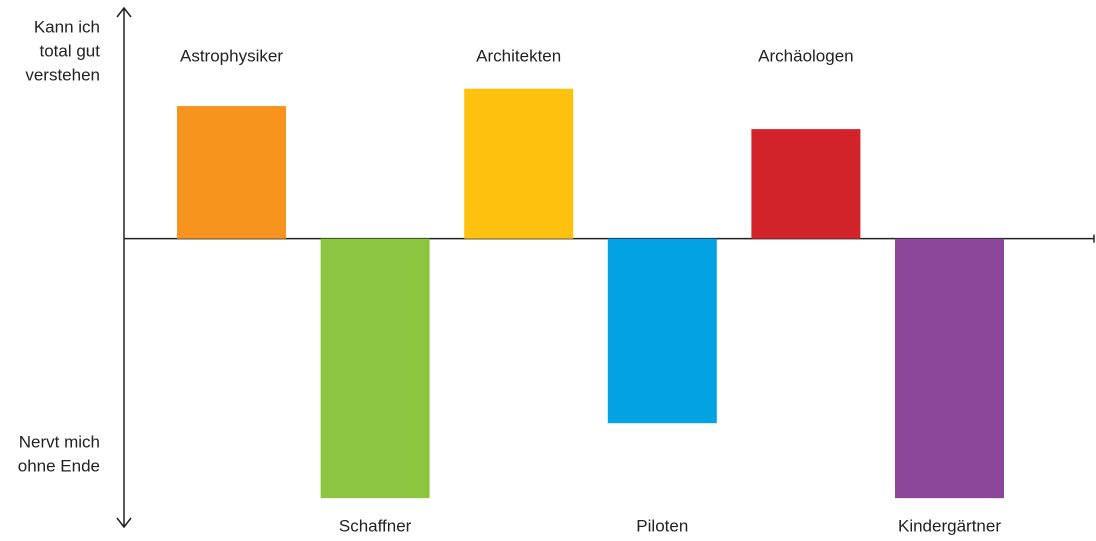 This screenshot has height=541, width=1096. What do you see at coordinates (124, 267) in the screenshot?
I see `y-axis` at bounding box center [124, 267].